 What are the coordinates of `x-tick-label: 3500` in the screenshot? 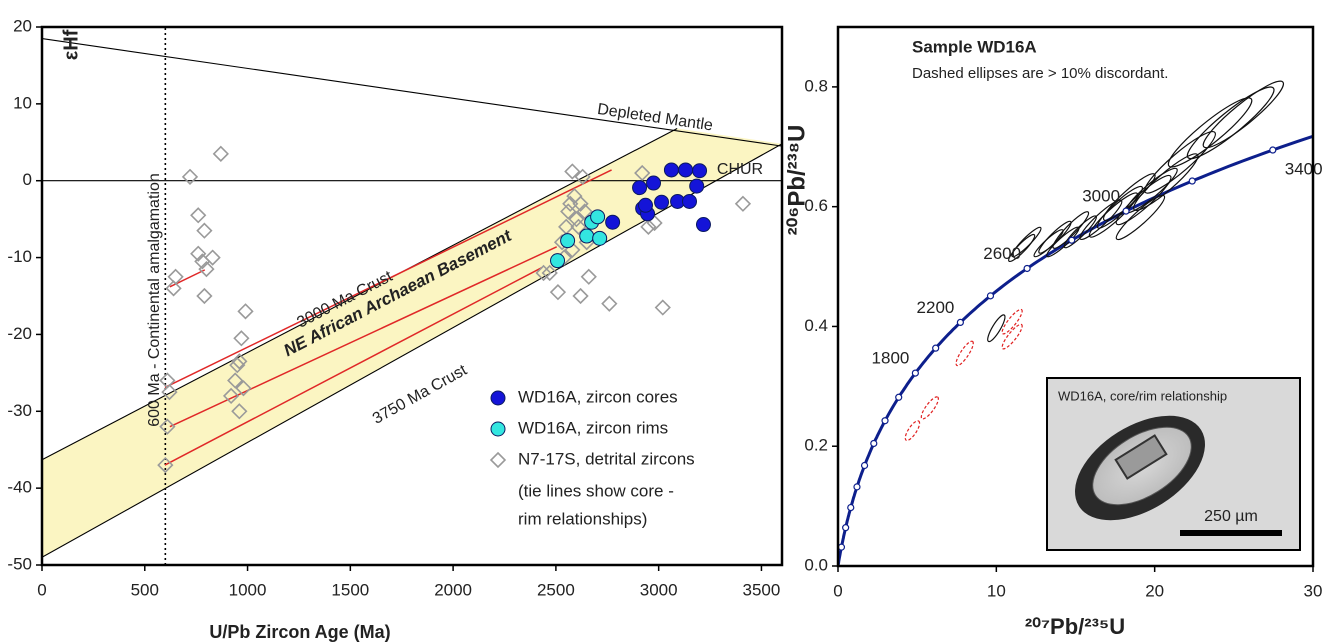 It's located at (762, 589).